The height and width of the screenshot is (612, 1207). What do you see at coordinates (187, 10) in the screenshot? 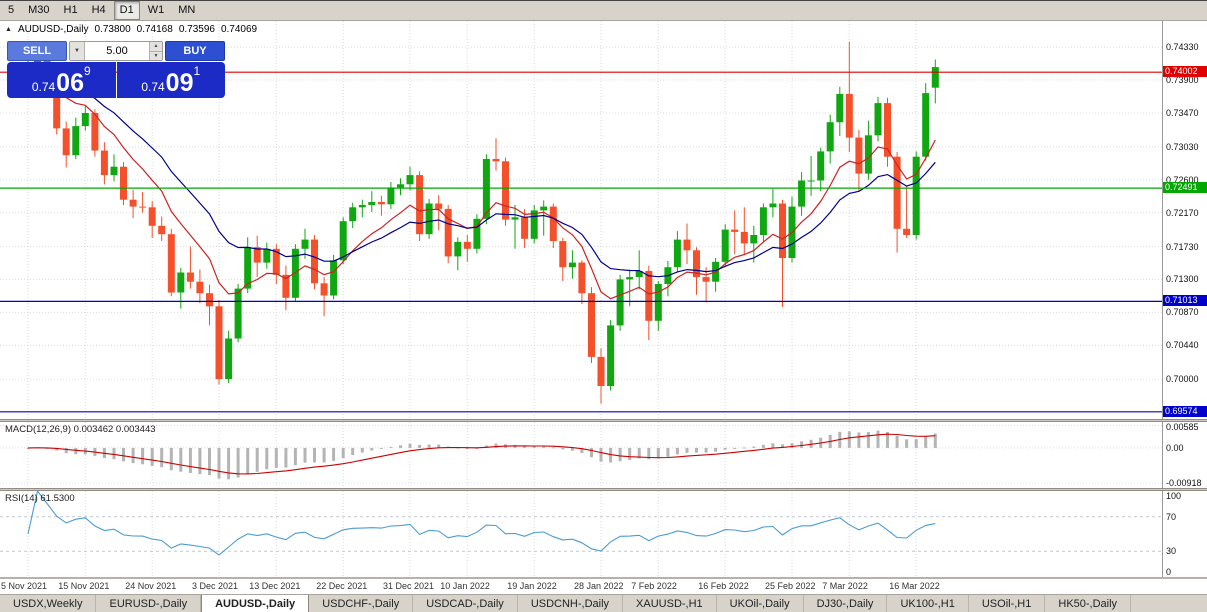
I see `timeframe-button-mn: MN` at bounding box center [187, 10].